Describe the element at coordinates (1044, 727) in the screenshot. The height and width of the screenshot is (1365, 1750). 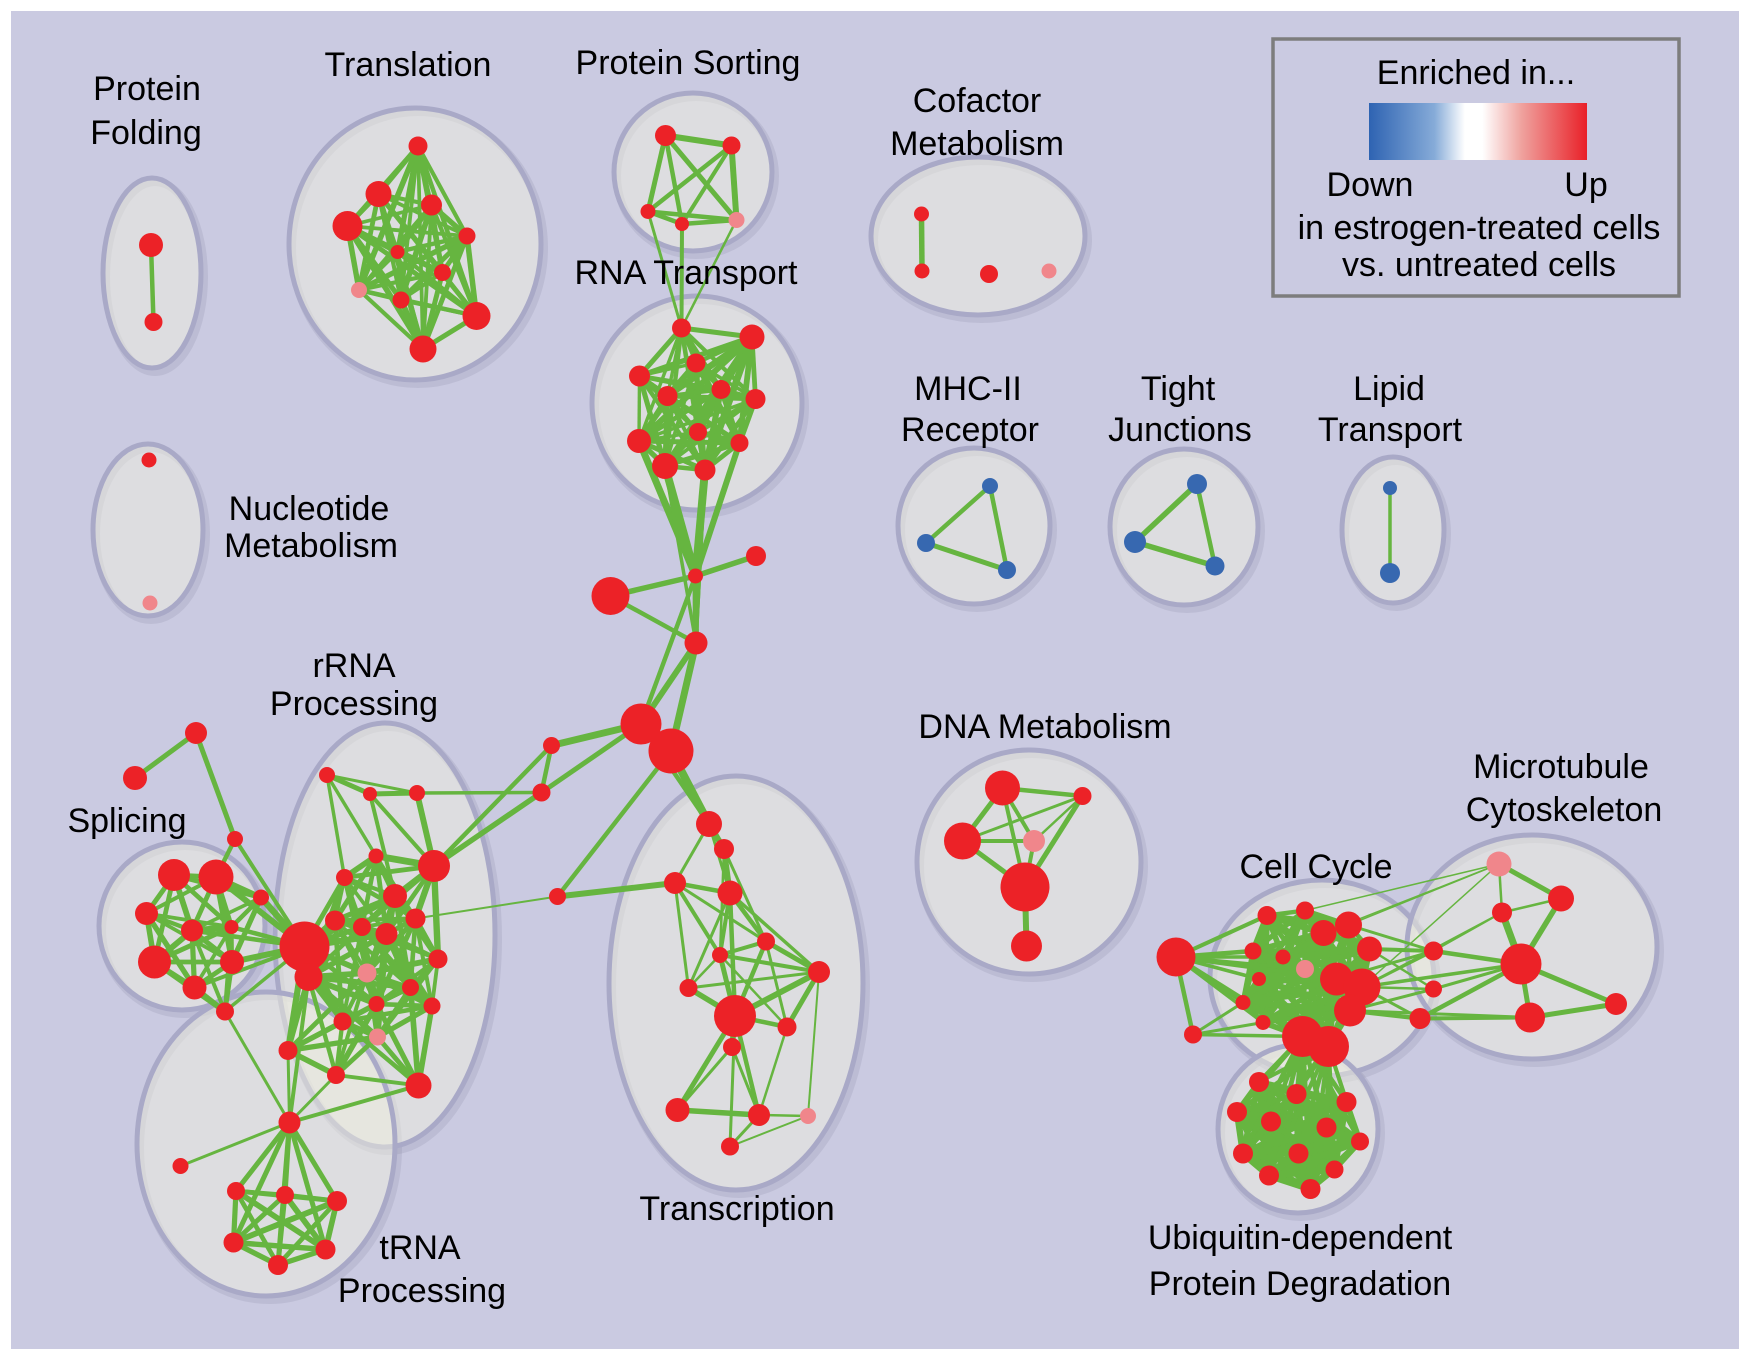
I see `svg-text: DNA Metabolism` at that location.